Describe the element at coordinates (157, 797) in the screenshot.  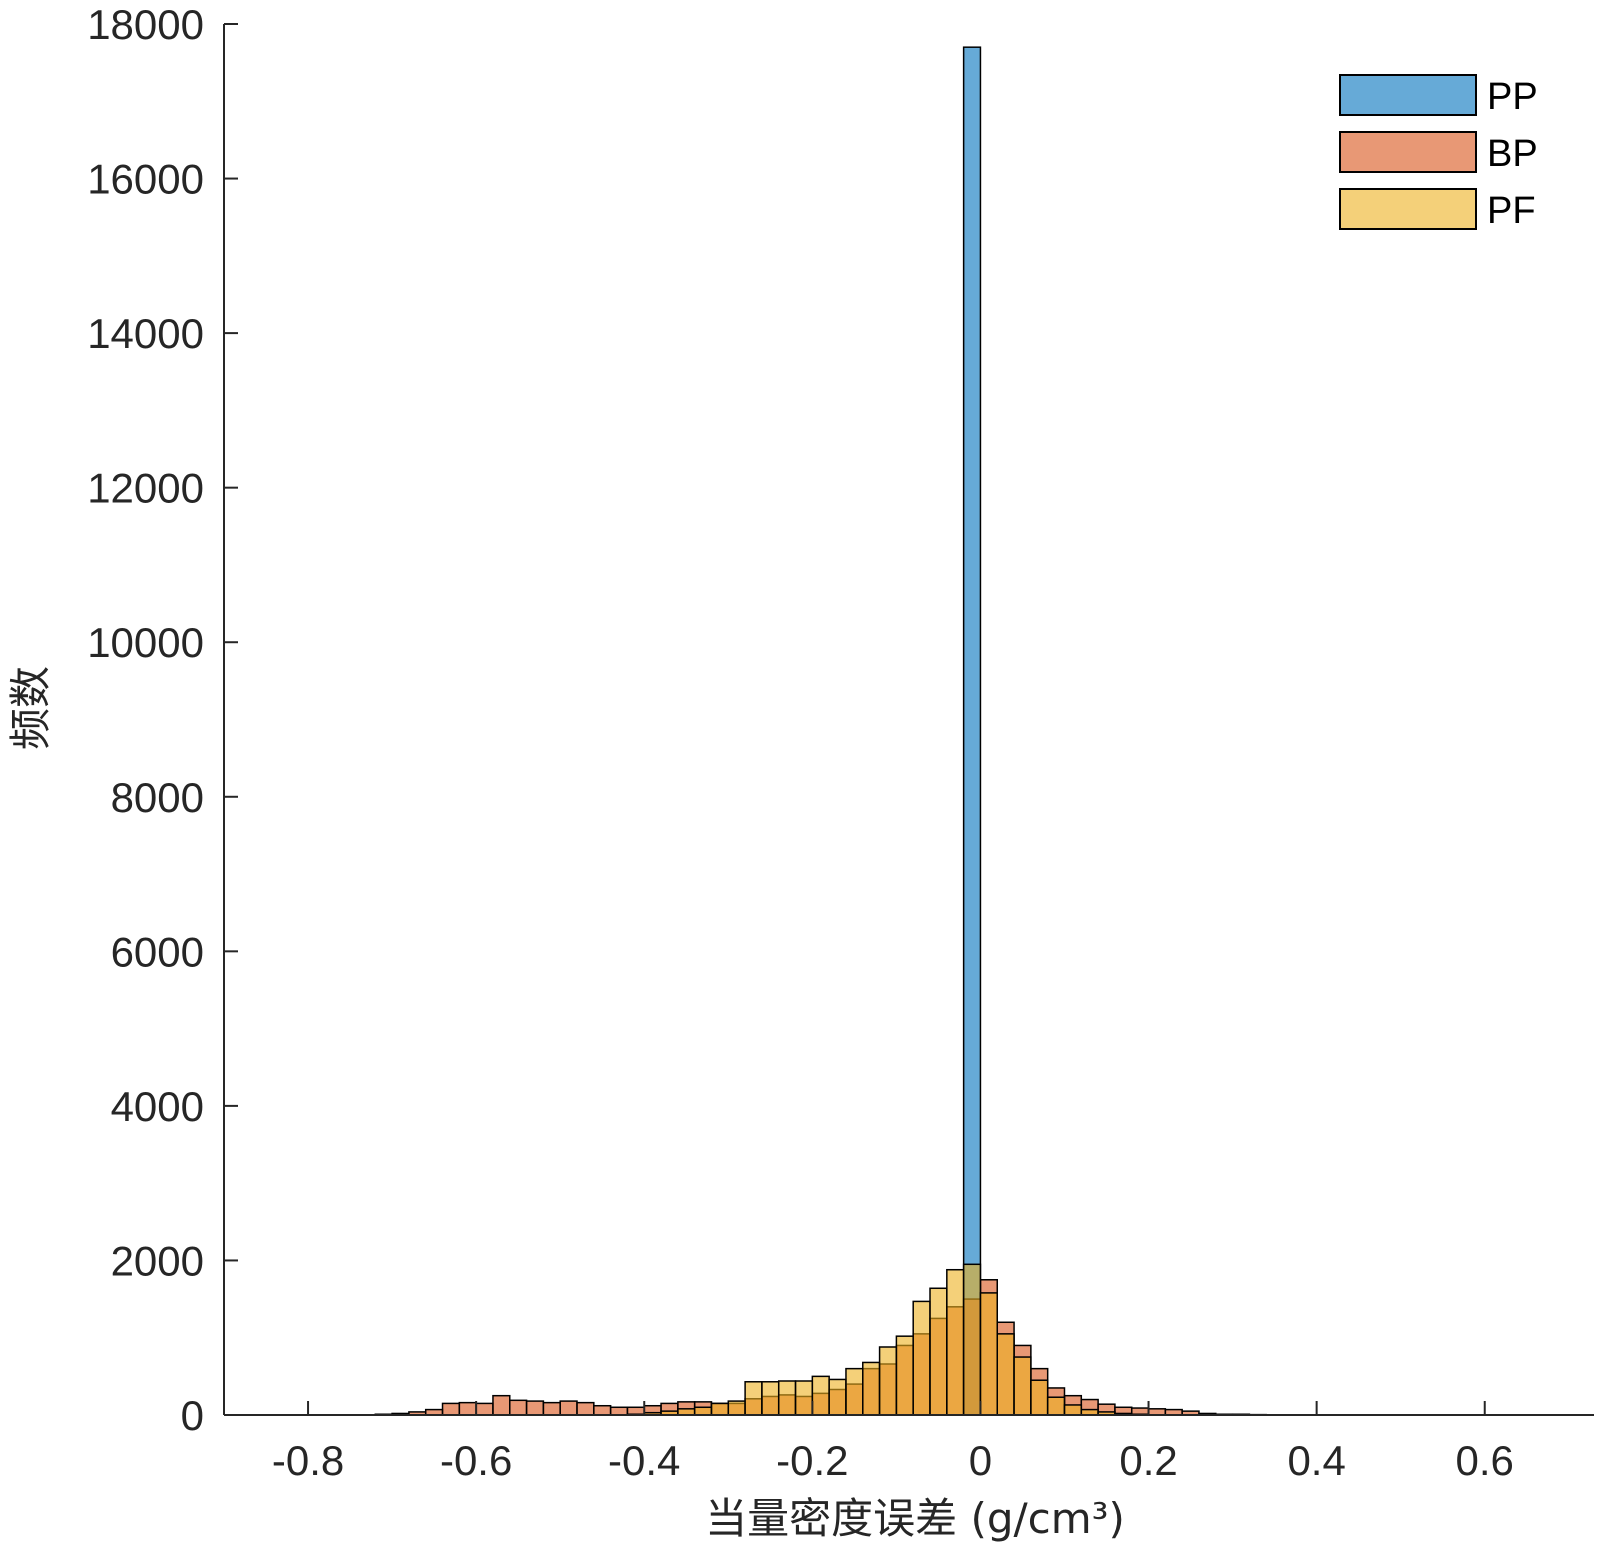
I see `y-tick-label: 8000` at that location.